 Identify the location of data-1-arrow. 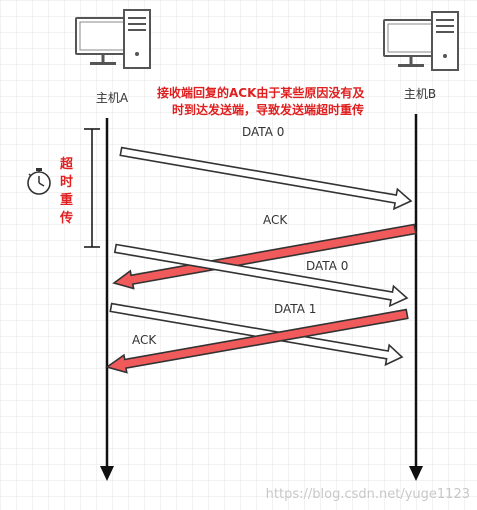
(256, 334).